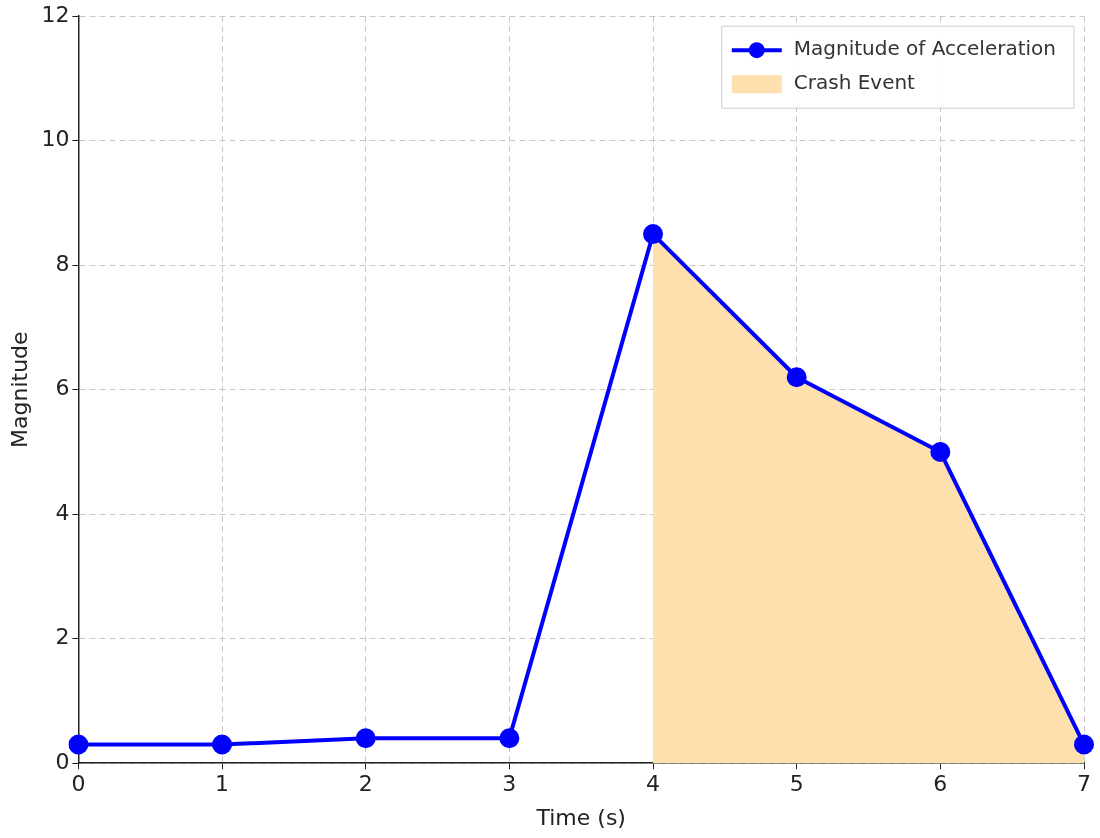 The image size is (1100, 838). I want to click on y-tick-label: 2, so click(62, 637).